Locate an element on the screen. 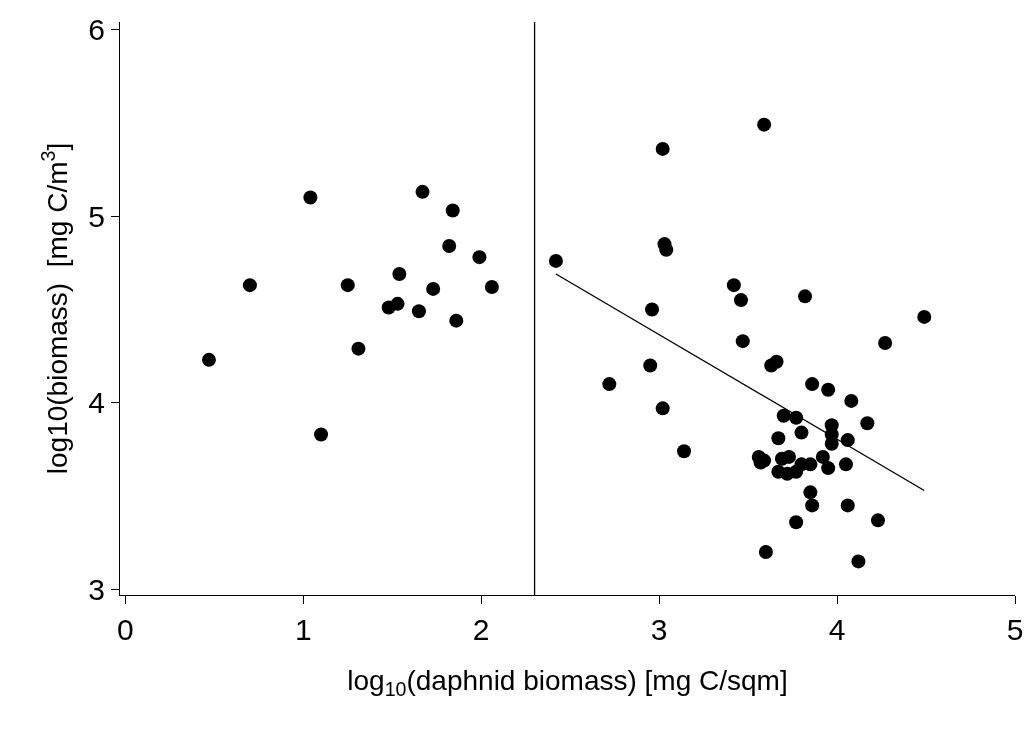  x-tick-label: 4 is located at coordinates (837, 630).